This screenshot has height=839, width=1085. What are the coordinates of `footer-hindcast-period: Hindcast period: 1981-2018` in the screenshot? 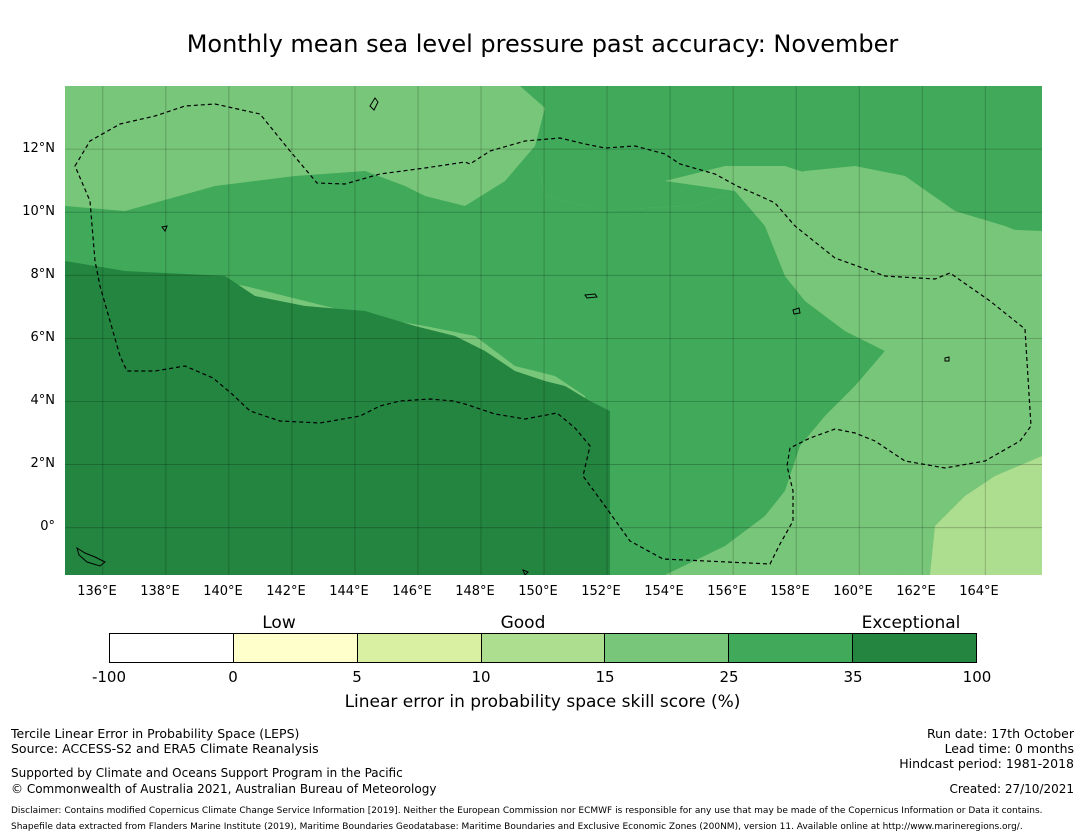 It's located at (986, 763).